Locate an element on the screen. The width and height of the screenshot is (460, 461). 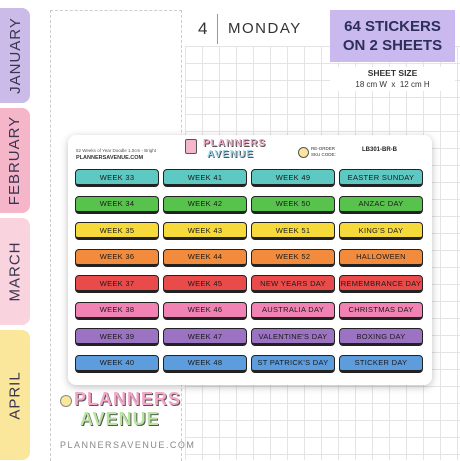
day-name: MONDAY is located at coordinates (265, 28).